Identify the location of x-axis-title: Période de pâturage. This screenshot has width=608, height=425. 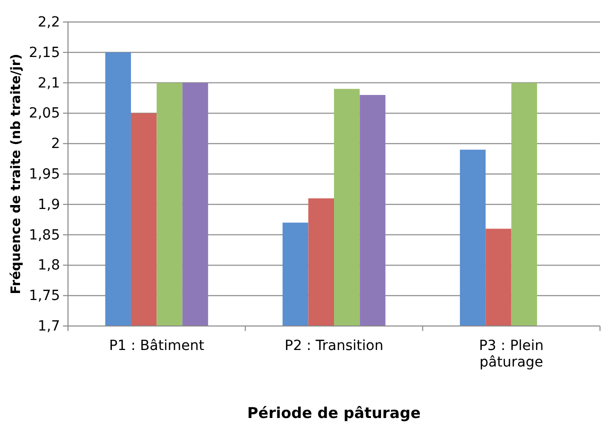
(334, 413).